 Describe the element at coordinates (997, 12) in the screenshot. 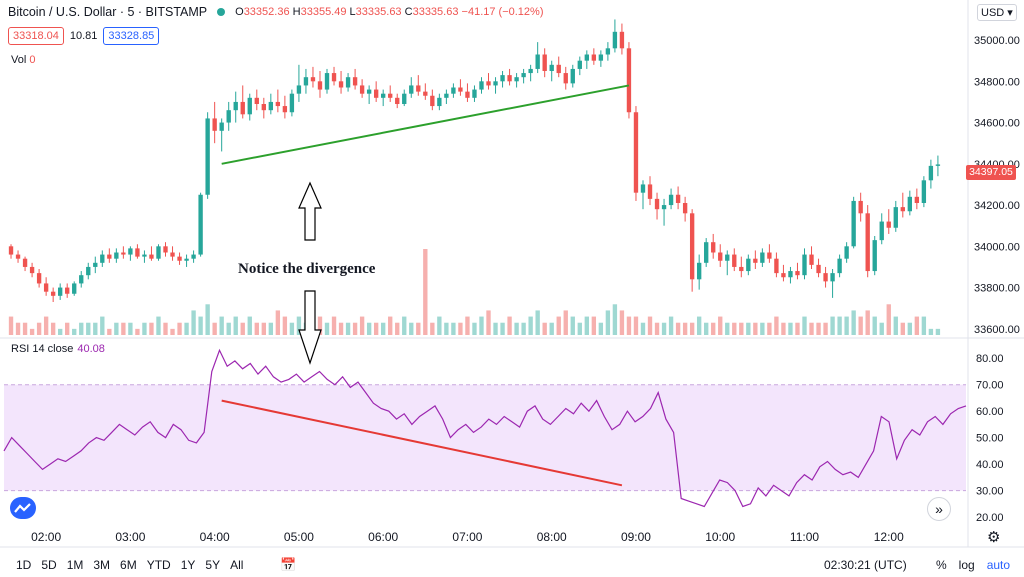

I see `currency-selector: USD ▾` at that location.